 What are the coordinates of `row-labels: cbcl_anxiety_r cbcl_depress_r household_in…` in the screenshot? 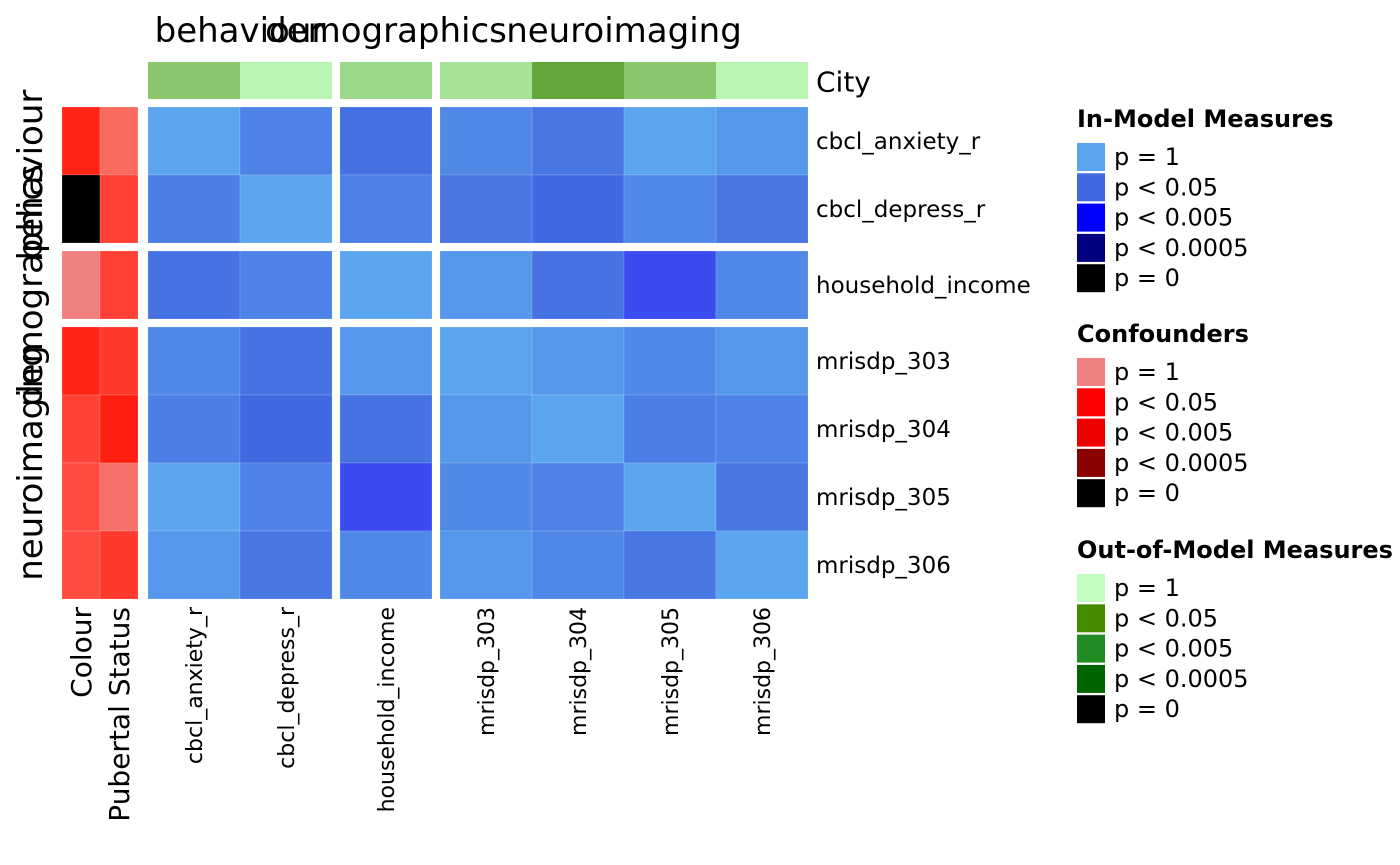 It's located at (923, 323).